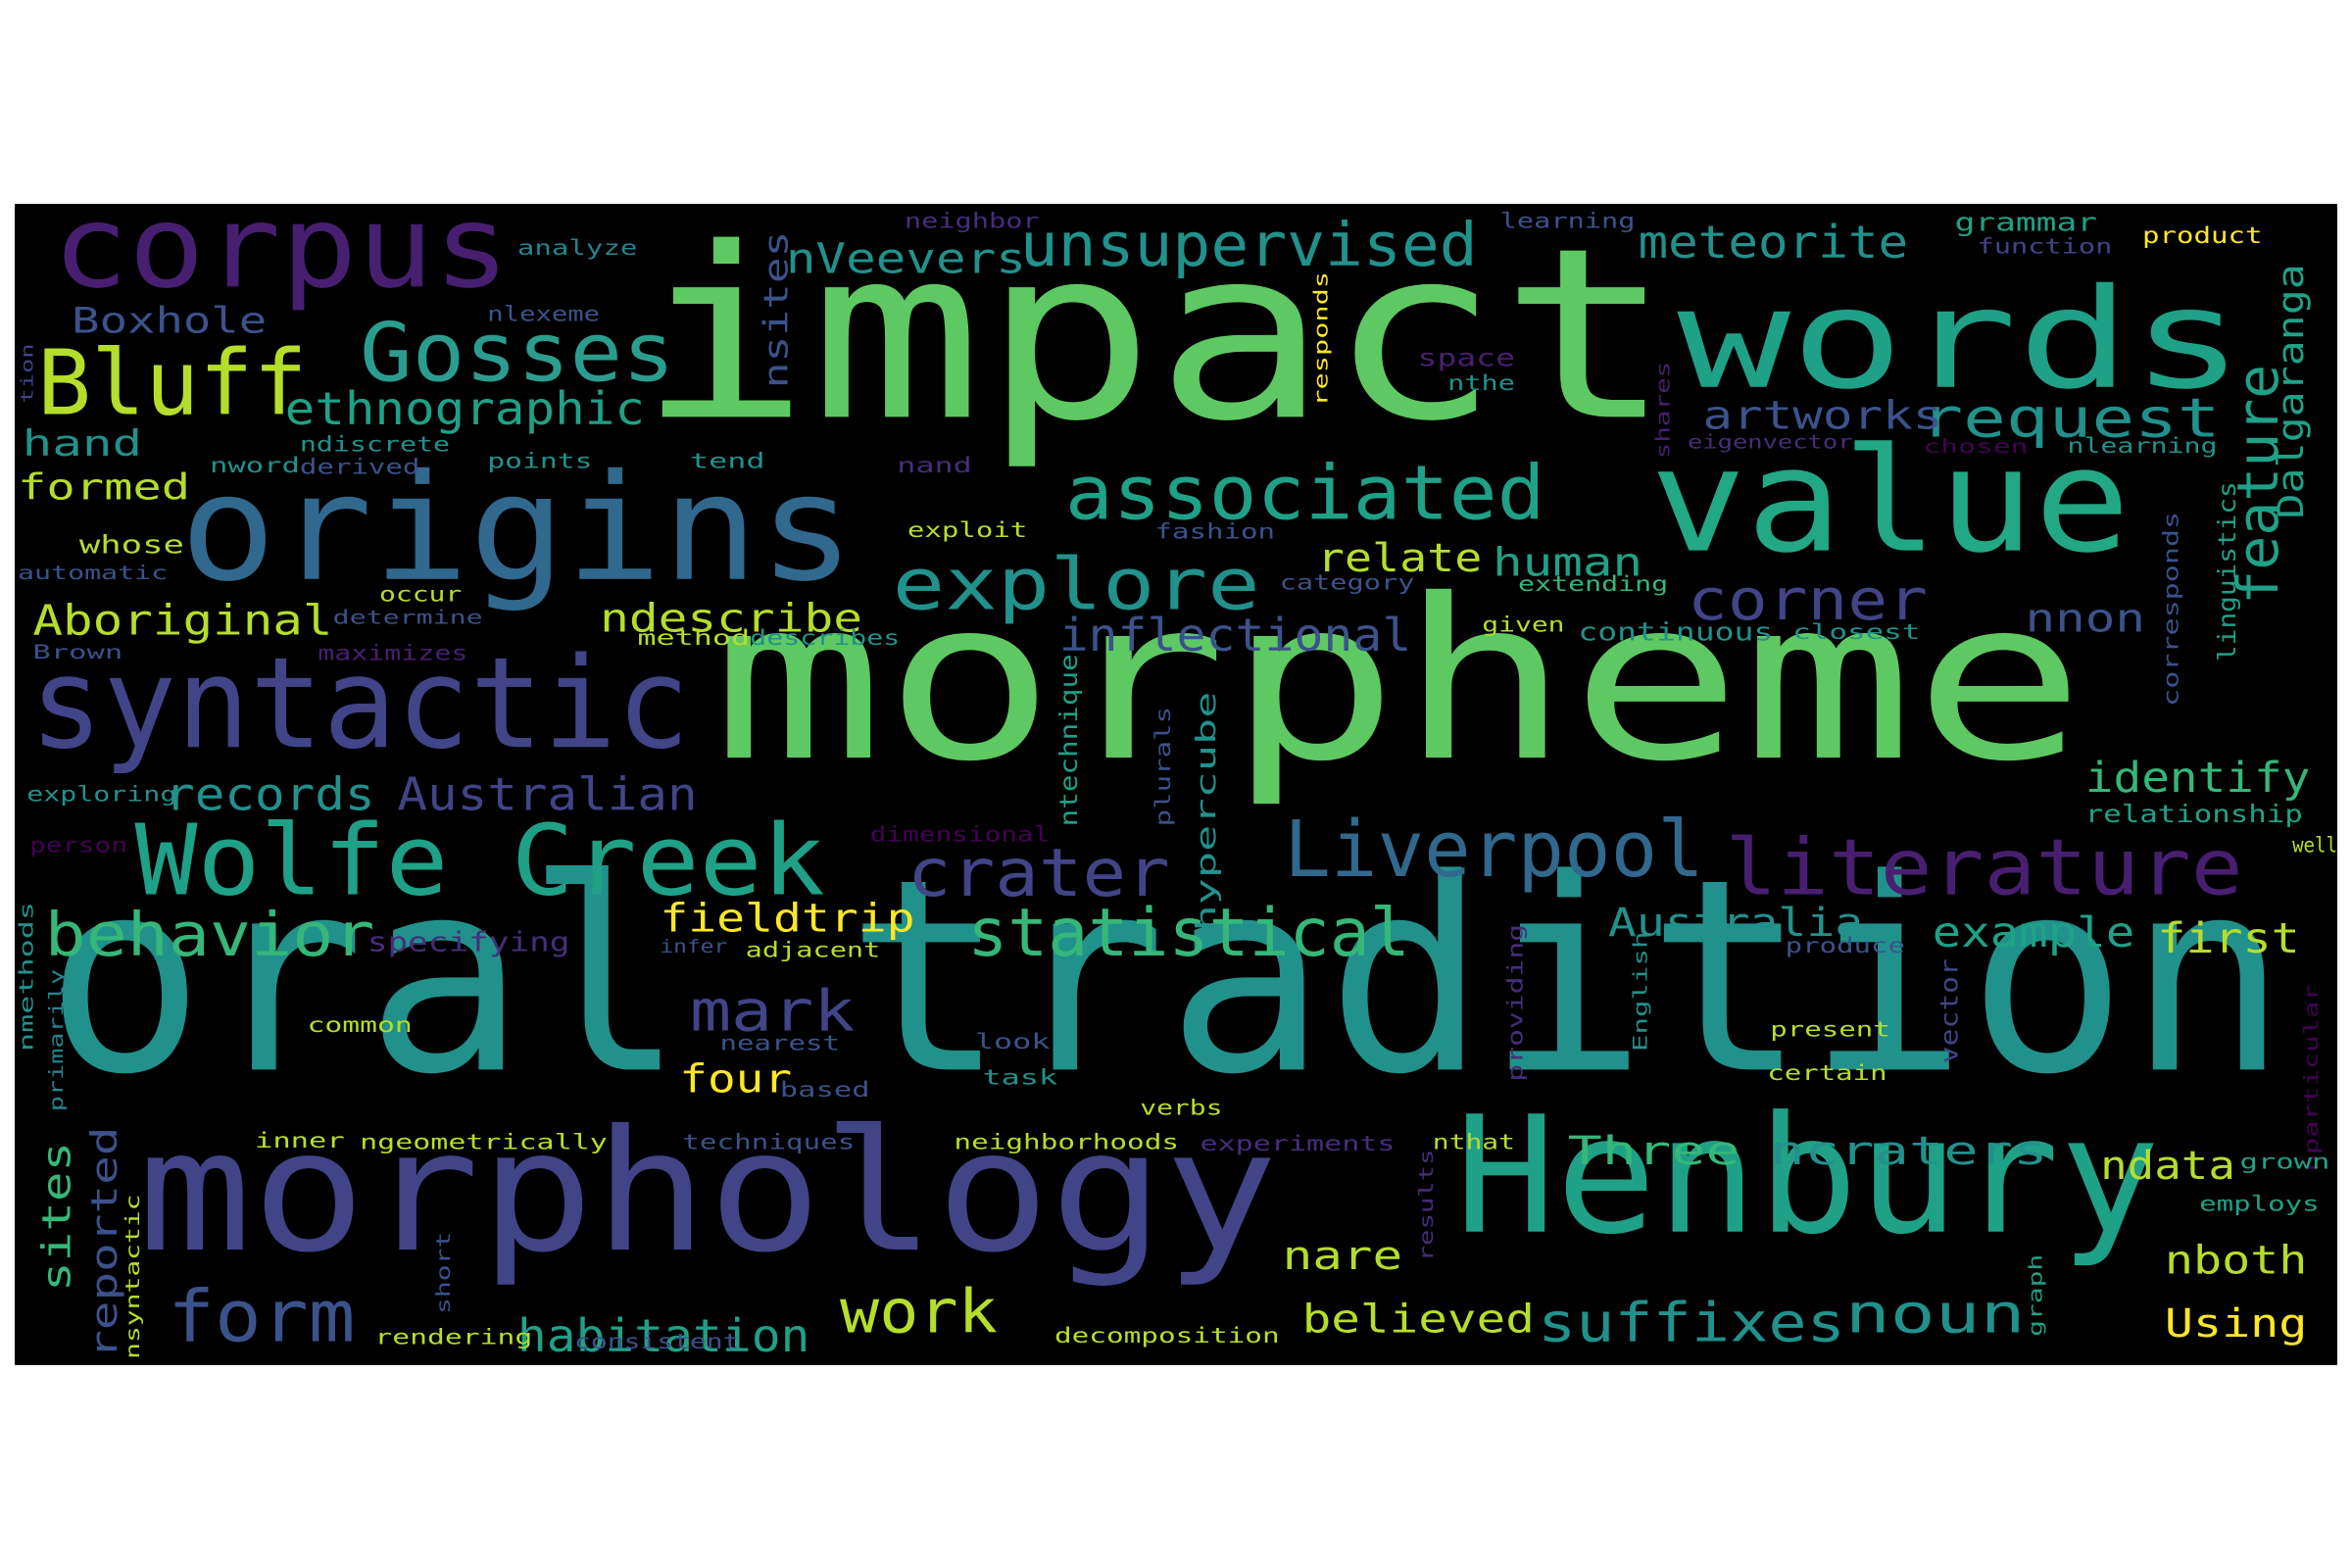 Image resolution: width=2352 pixels, height=1568 pixels. Describe the element at coordinates (82, 443) in the screenshot. I see `word-hand: hand` at that location.